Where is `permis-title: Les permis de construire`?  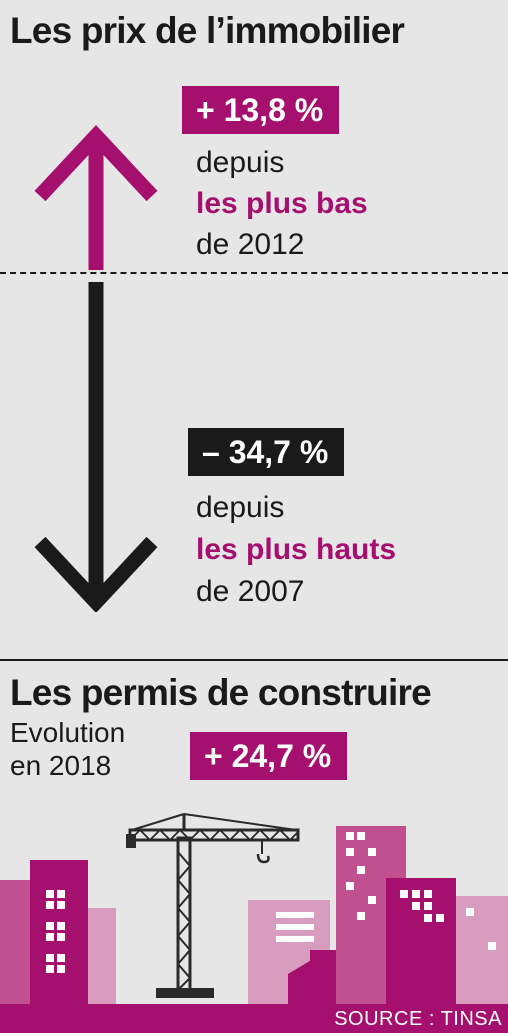
permis-title: Les permis de construire is located at coordinates (221, 692).